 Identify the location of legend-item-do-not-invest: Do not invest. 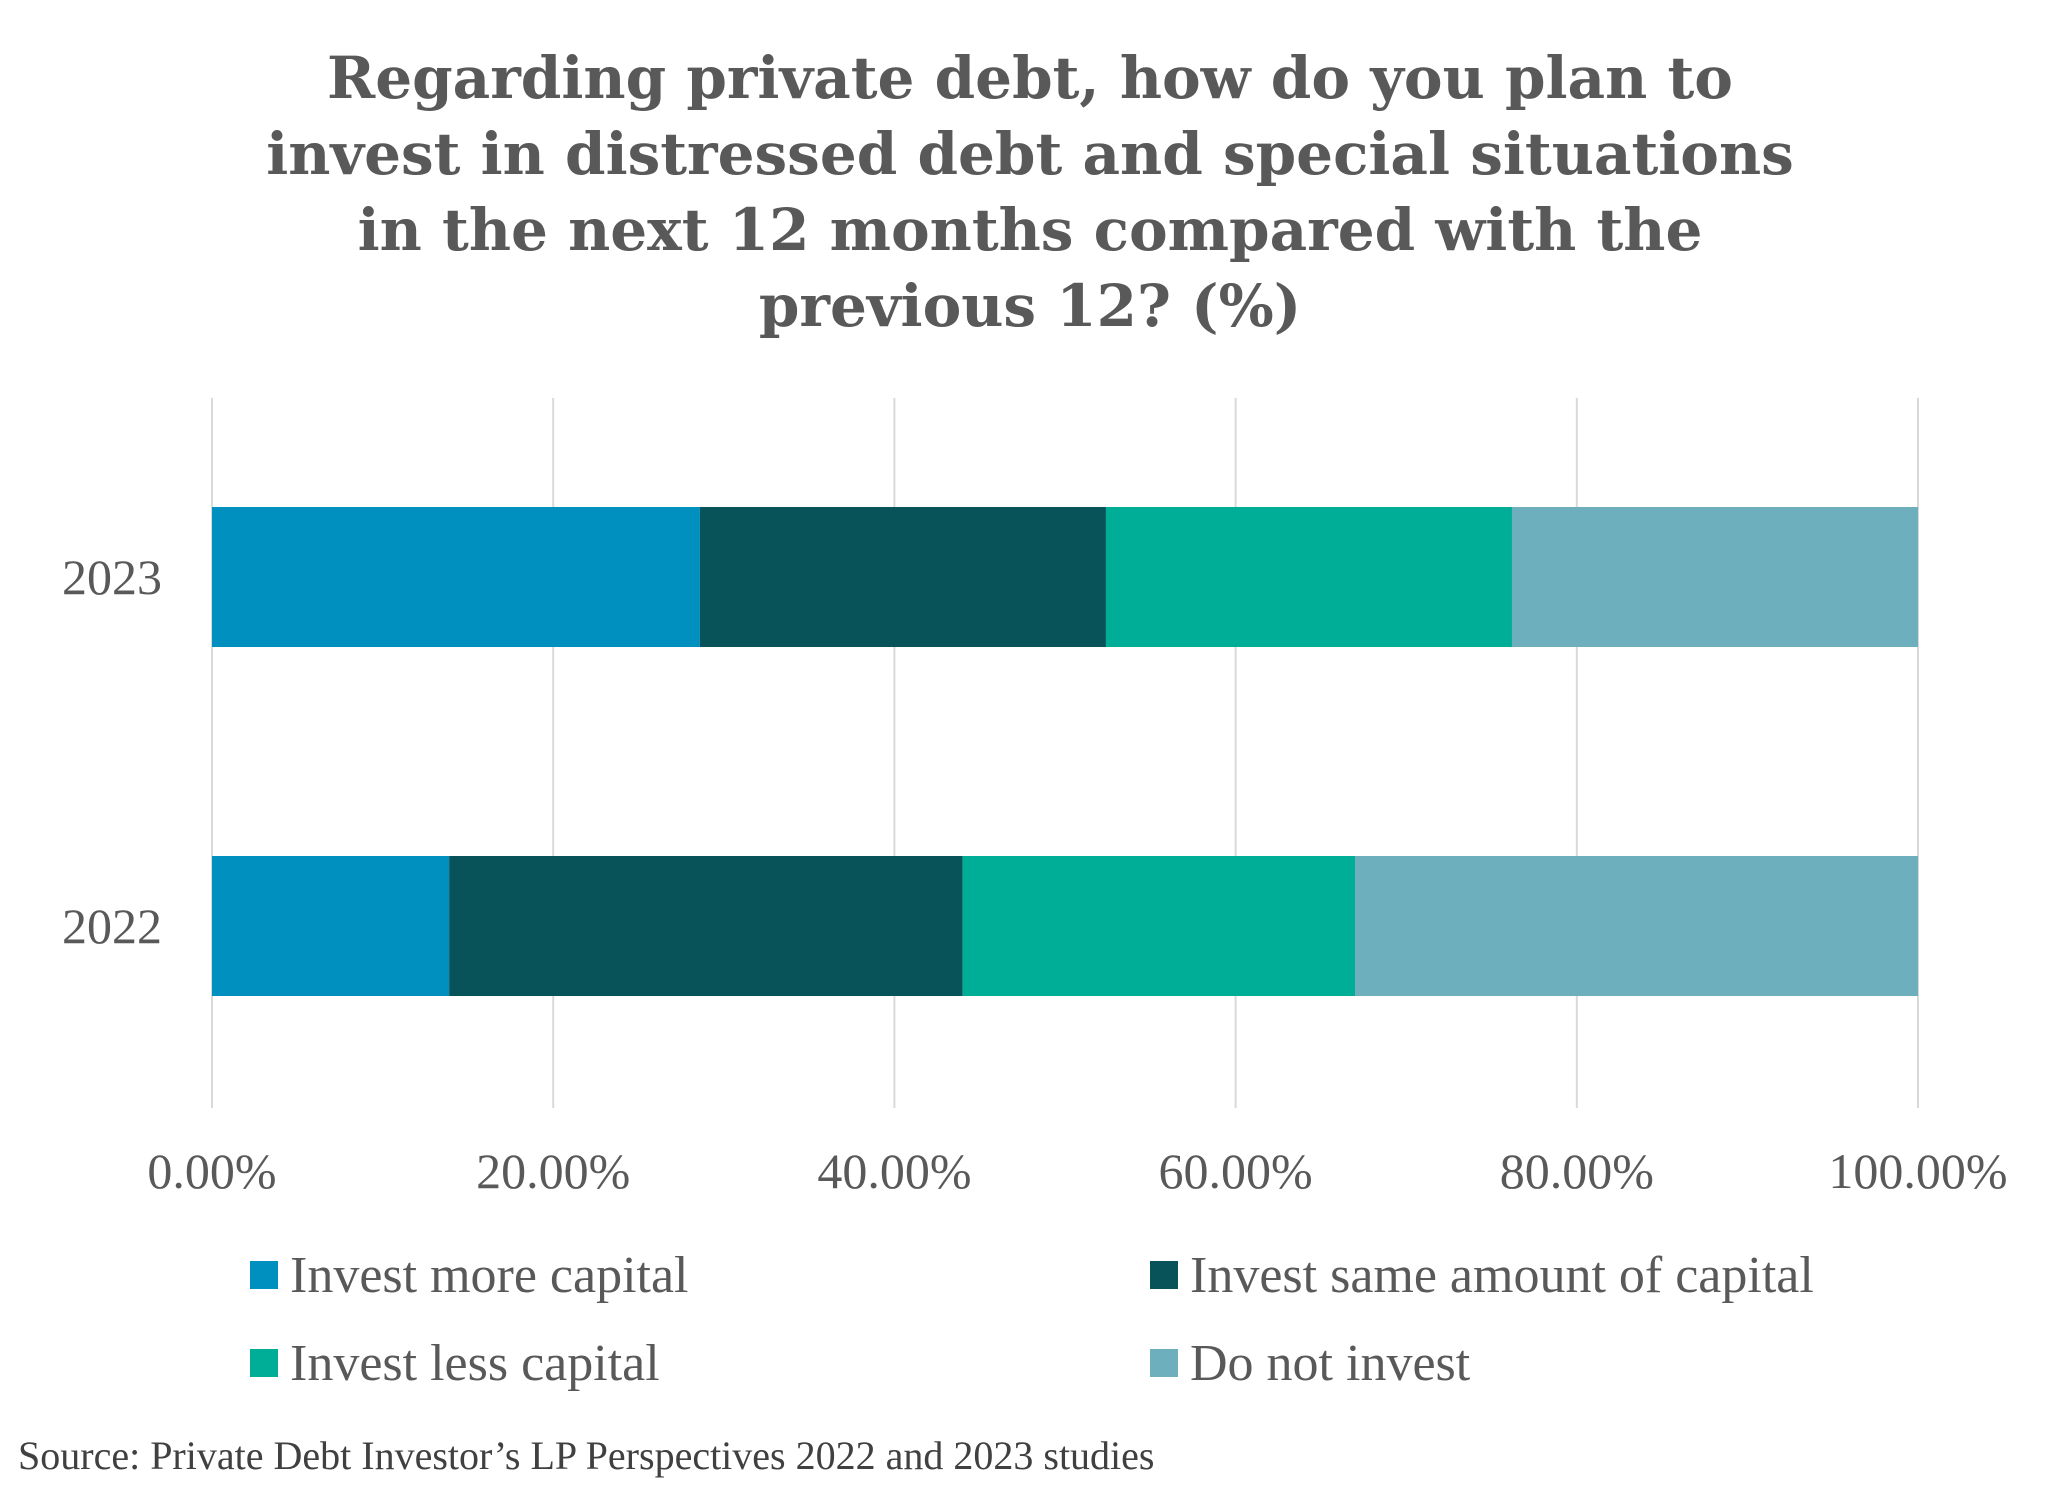
(1310, 1363).